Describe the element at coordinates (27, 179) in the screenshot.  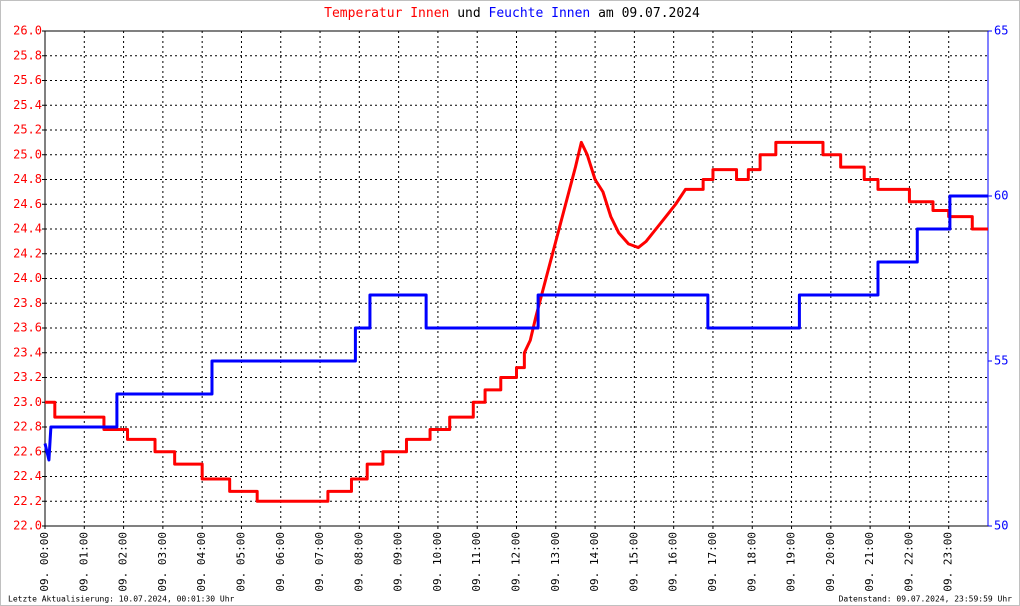
I see `y-tick-label: 24.8` at that location.